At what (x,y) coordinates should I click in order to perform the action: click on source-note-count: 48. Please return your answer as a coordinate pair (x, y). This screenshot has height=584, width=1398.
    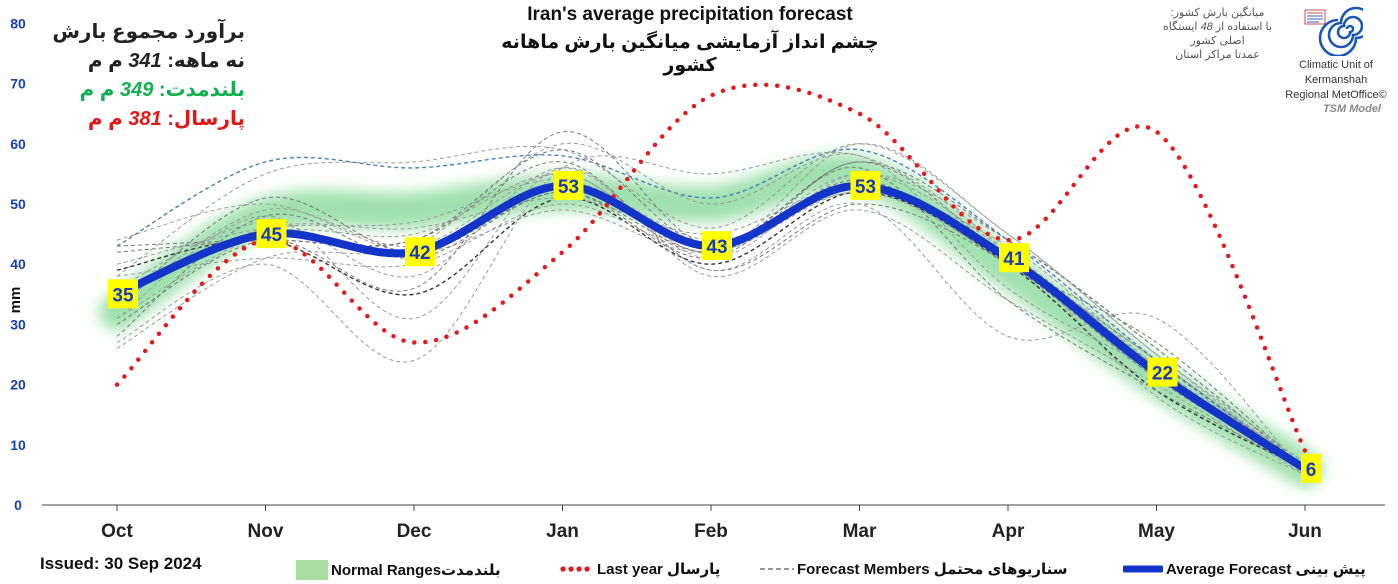
    Looking at the image, I should click on (1206, 27).